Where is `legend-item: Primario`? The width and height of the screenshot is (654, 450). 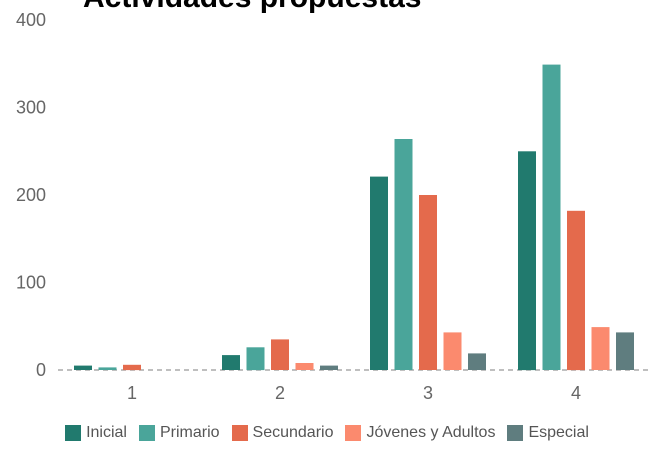
legend-item: Primario is located at coordinates (179, 433).